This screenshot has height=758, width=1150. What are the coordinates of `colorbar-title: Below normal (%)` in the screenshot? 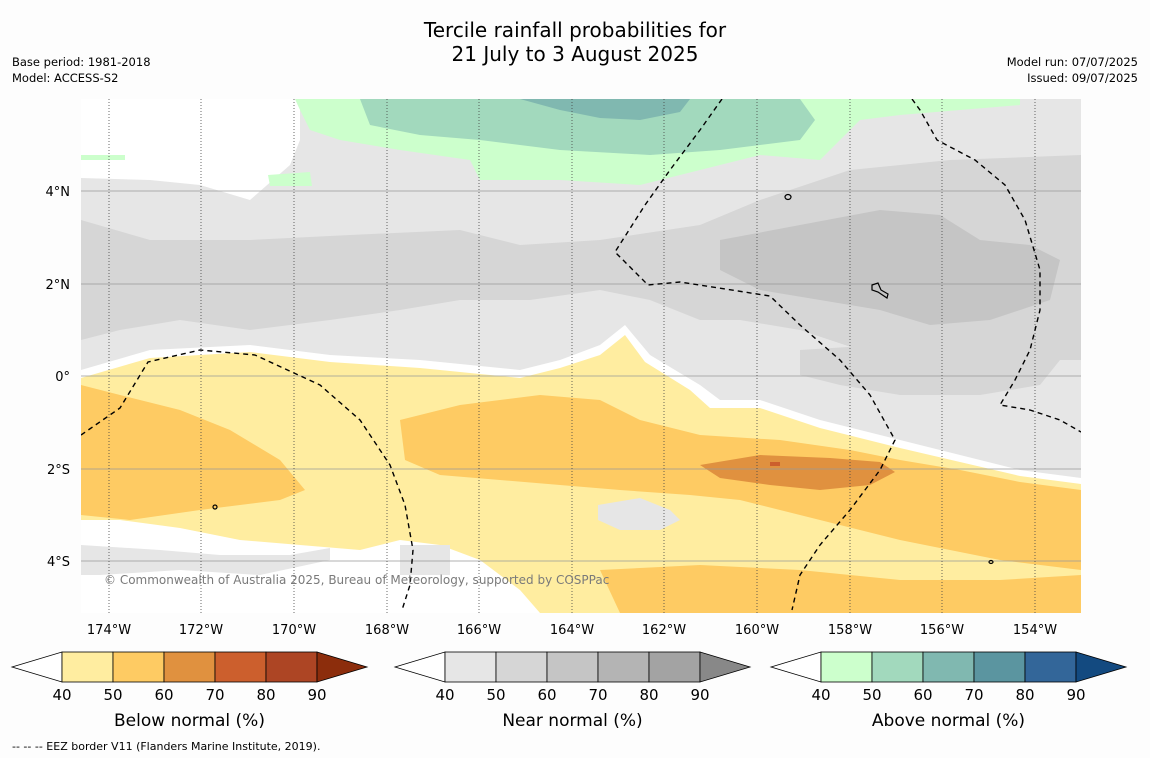 It's located at (189, 721).